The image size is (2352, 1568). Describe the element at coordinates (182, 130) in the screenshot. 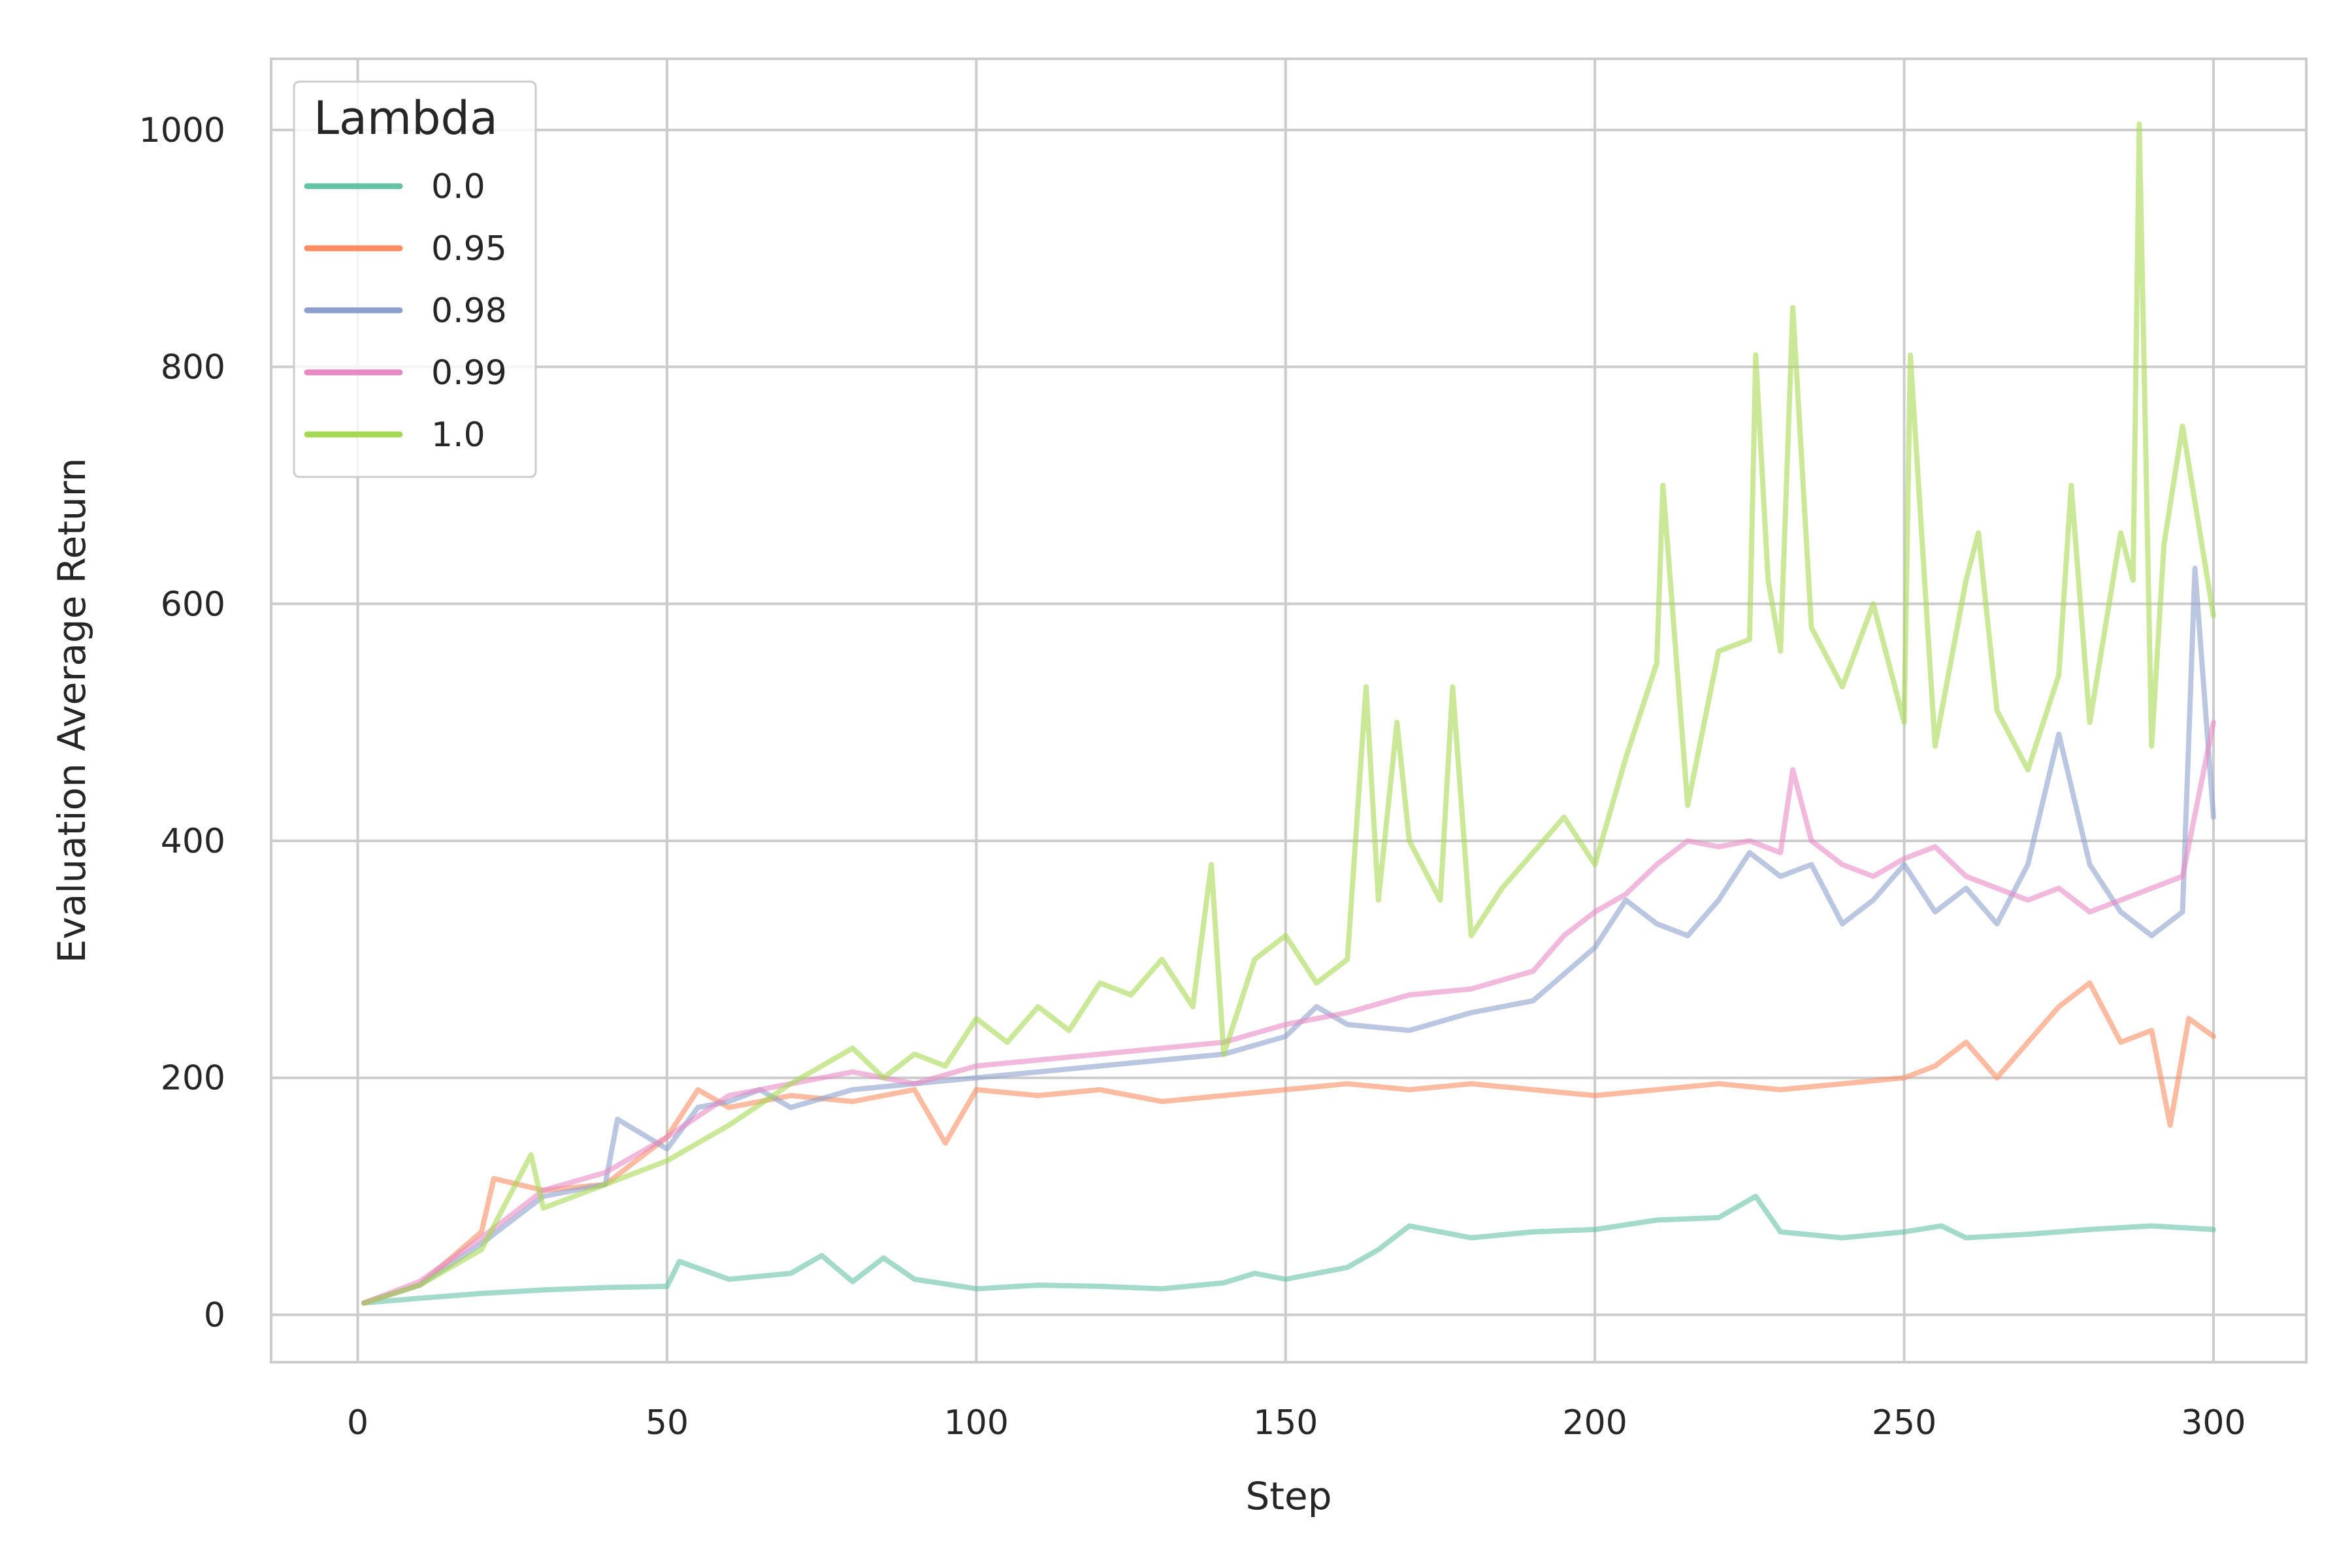

I see `y-tick-label: 1000` at that location.